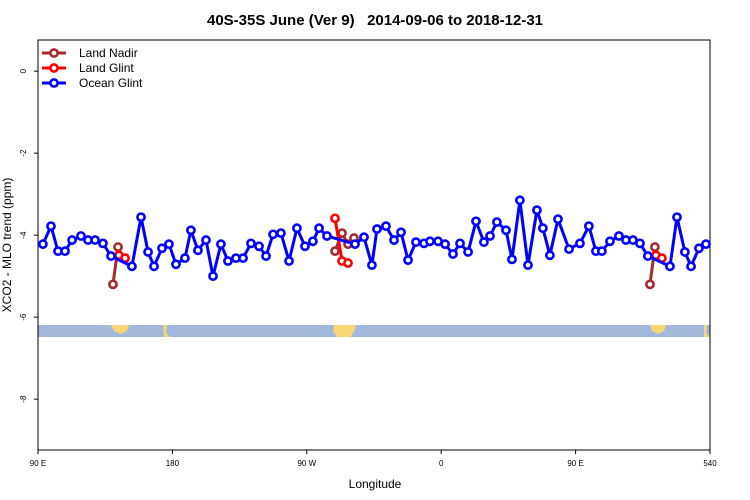  I want to click on ocean-band, so click(374, 331).